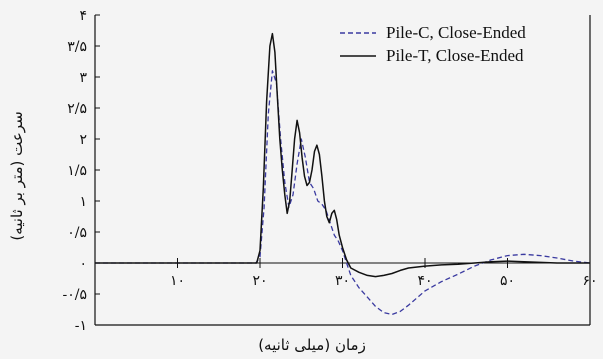 The height and width of the screenshot is (359, 603). What do you see at coordinates (81, 326) in the screenshot?
I see `y-tick-label: -۱` at bounding box center [81, 326].